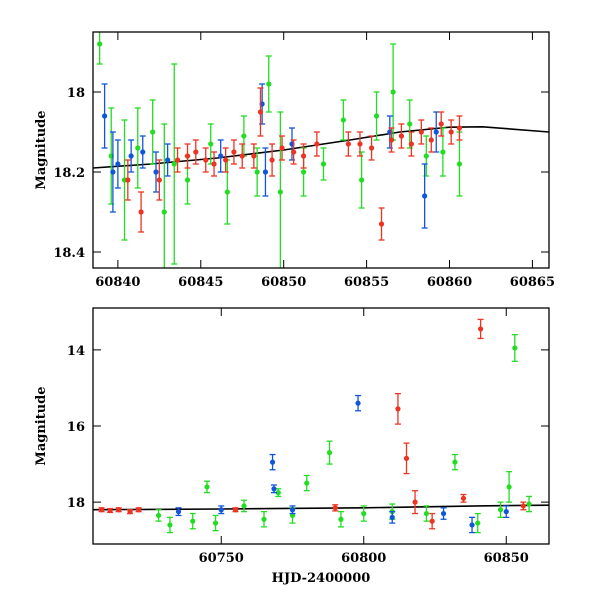 This screenshot has width=600, height=600. I want to click on upper-y-axis-label: Magnitude, so click(41, 149).